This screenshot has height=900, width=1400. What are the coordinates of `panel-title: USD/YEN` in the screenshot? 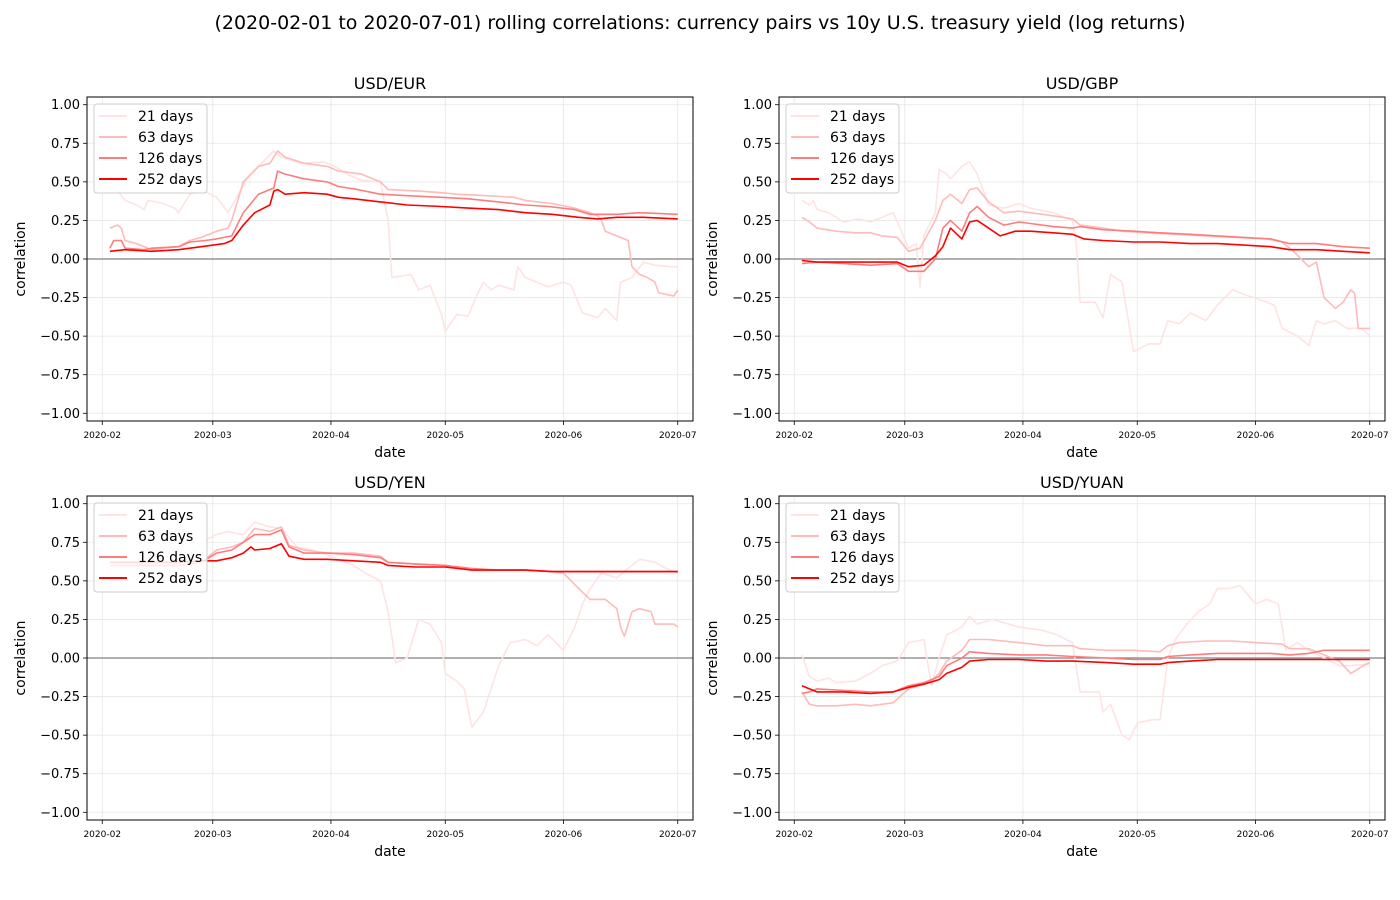 It's located at (389, 482).